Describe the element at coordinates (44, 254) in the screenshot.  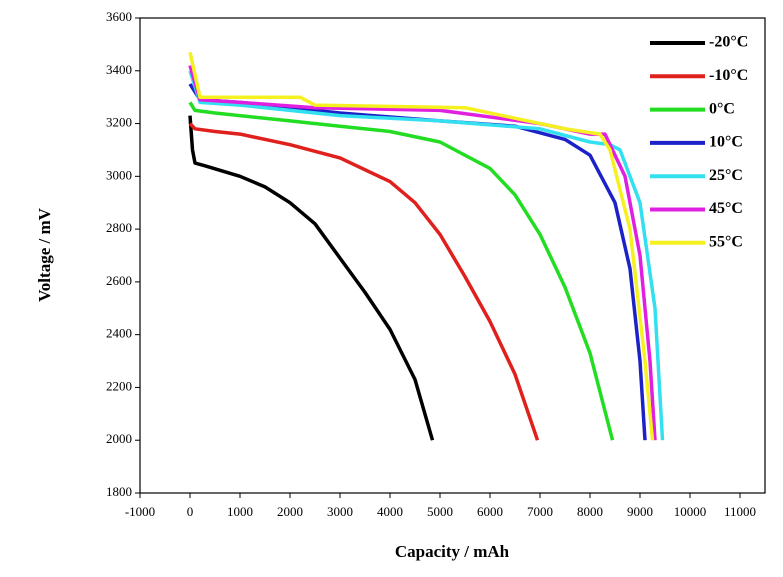
I see `y-axis-title: Voltage / mV` at that location.